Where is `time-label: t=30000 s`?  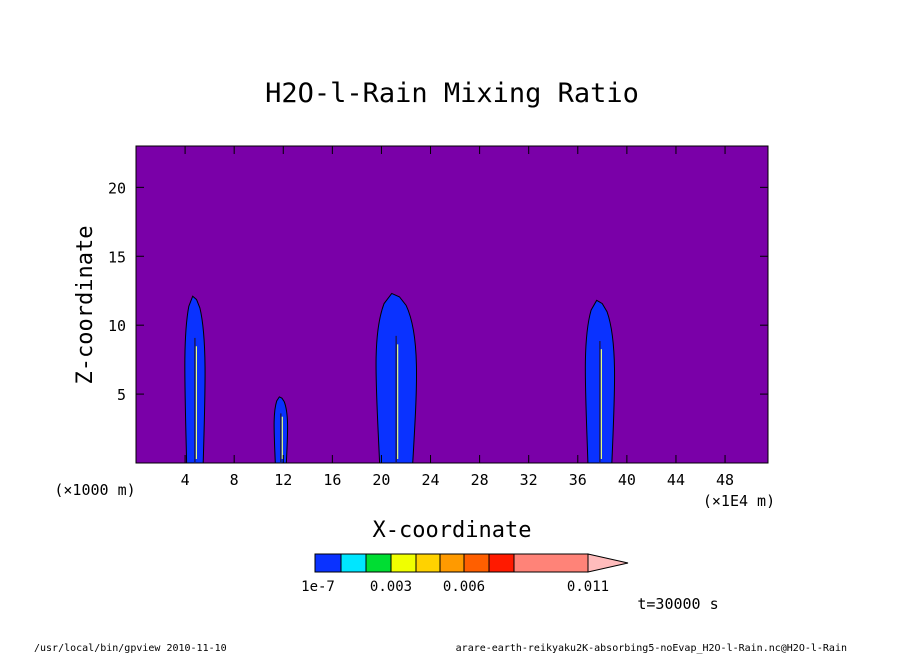 time-label: t=30000 s is located at coordinates (677, 604).